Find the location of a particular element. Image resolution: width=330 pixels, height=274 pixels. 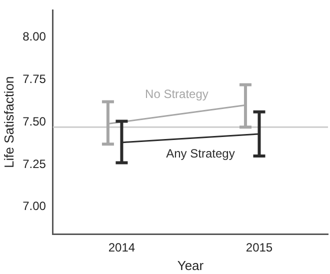

y-tick-label: 8.00 is located at coordinates (34, 37).